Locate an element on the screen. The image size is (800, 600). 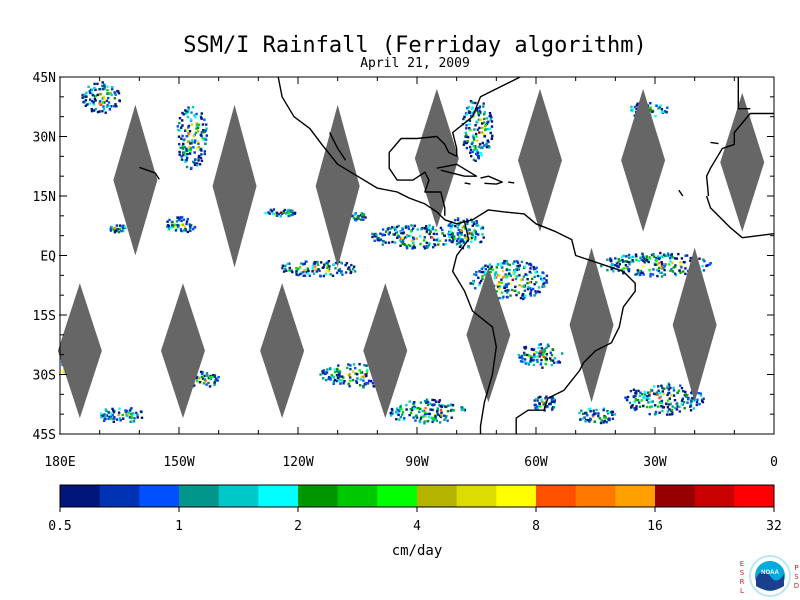
y-tick-label: 30N is located at coordinates (44, 138).